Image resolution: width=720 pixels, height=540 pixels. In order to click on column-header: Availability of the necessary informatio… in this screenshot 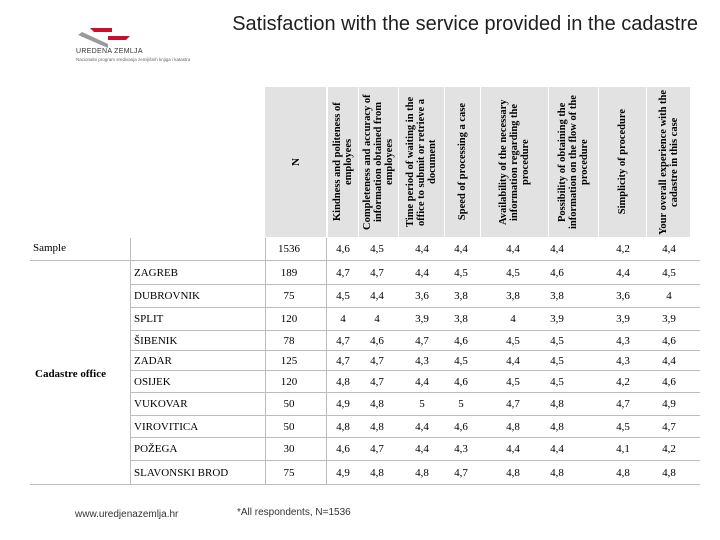, I will do `click(514, 162)`.